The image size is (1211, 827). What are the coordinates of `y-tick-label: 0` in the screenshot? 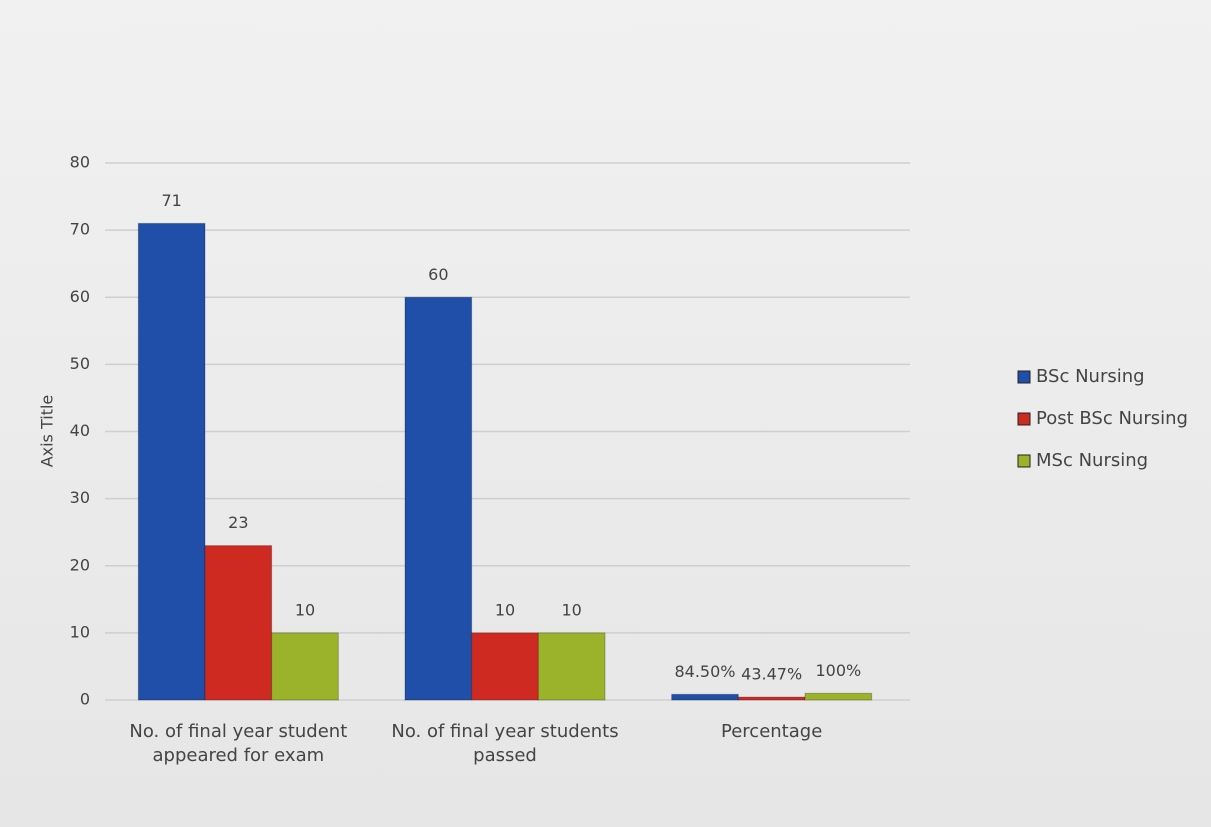 It's located at (85, 699).